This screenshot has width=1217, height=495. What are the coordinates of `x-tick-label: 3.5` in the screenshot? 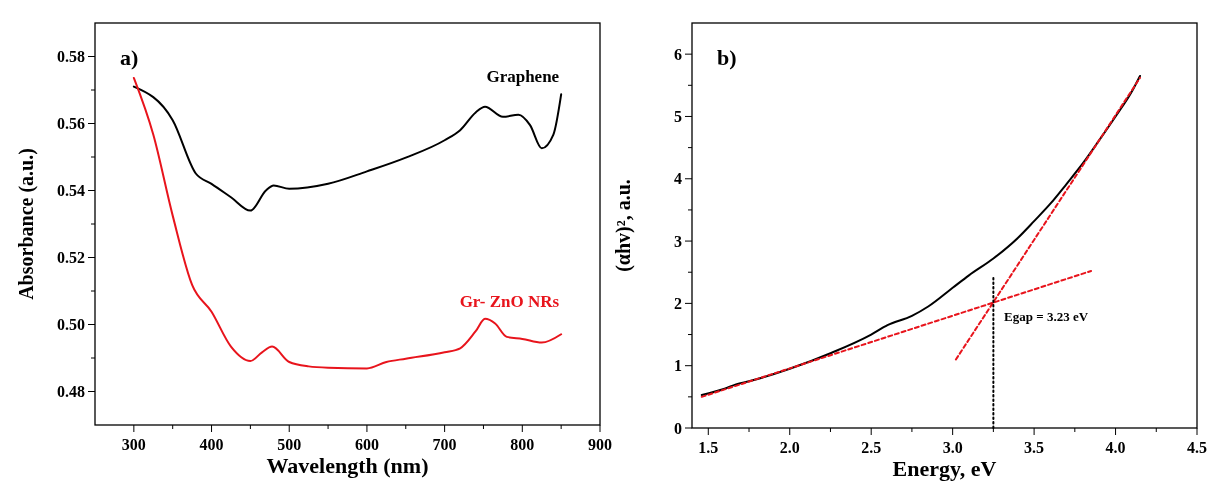 It's located at (1034, 447).